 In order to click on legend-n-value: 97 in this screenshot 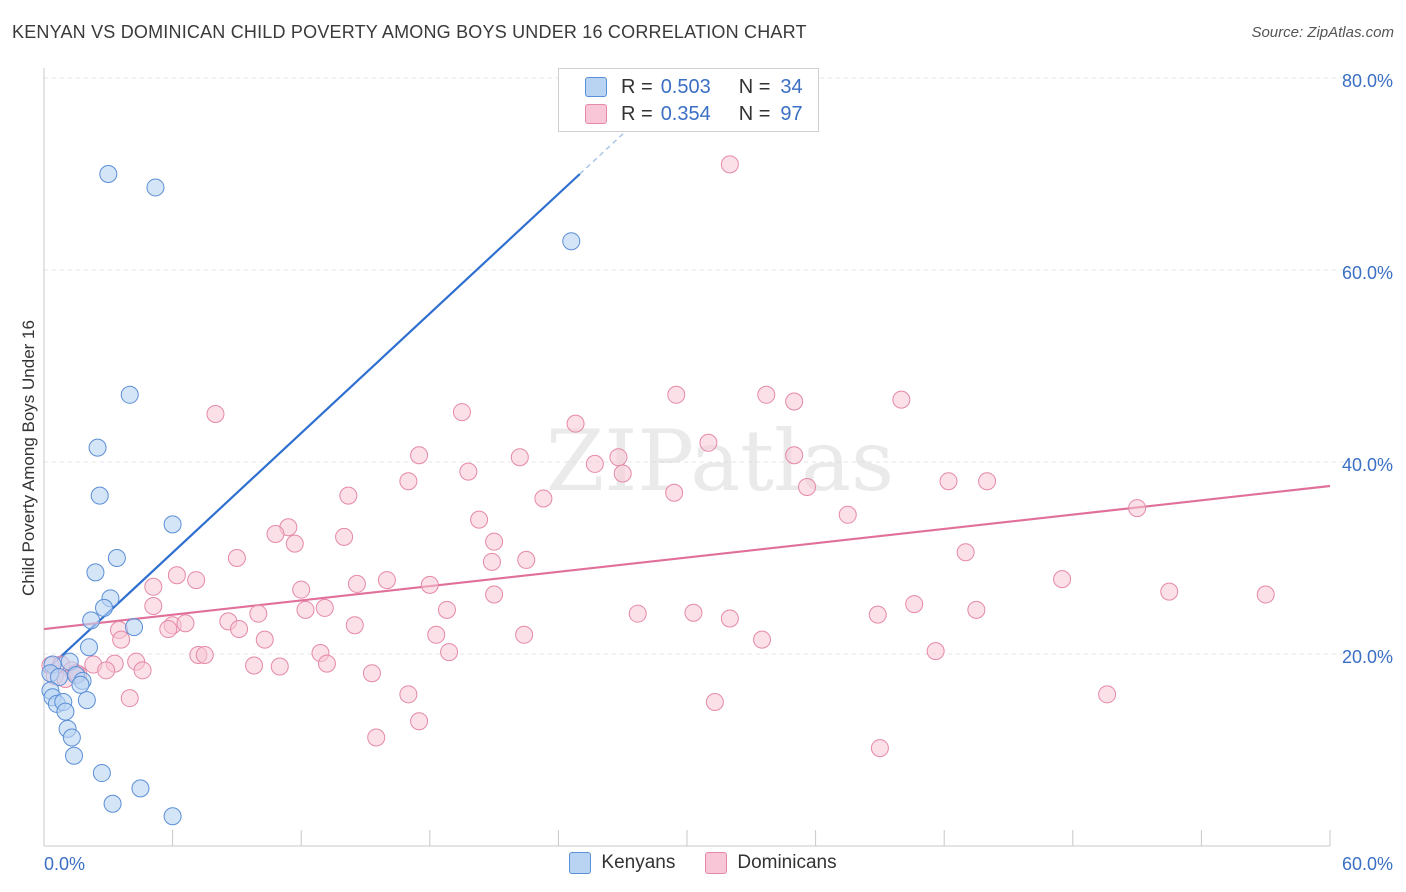, I will do `click(791, 113)`.